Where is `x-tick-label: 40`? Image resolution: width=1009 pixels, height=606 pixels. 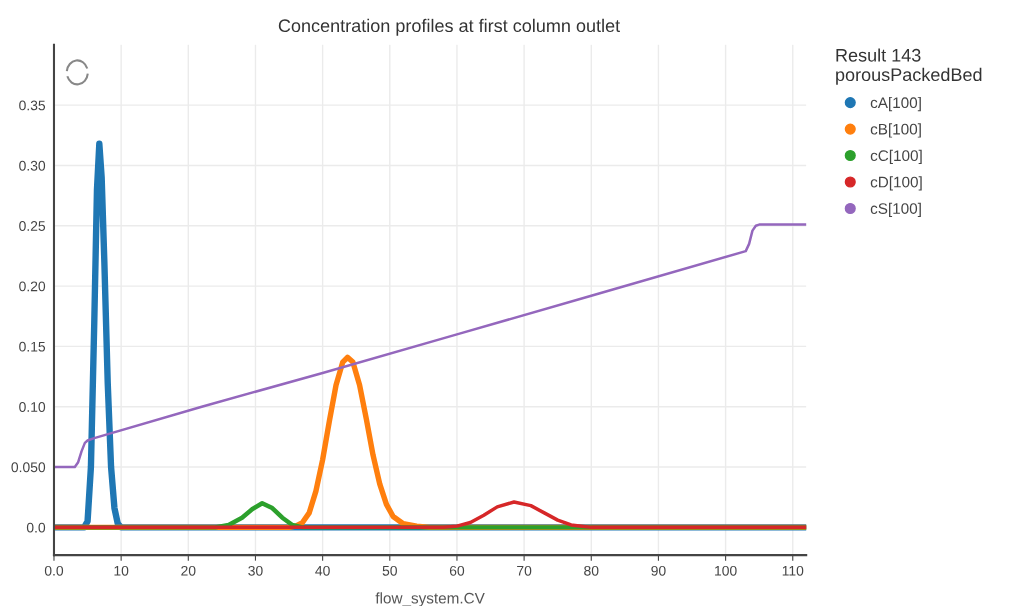
x-tick-label: 40 is located at coordinates (322, 570).